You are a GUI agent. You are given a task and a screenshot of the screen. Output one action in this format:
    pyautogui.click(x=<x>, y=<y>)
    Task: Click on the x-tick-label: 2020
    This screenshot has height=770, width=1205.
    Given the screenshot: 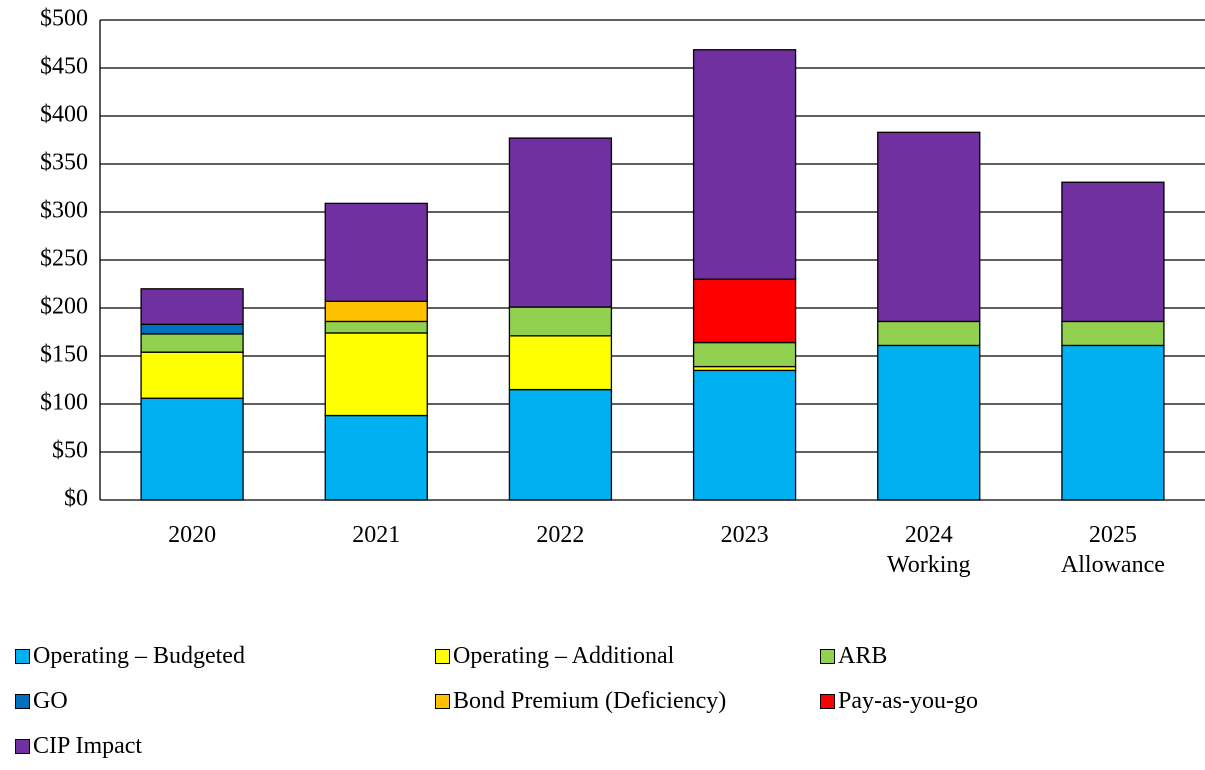 What is the action you would take?
    pyautogui.click(x=192, y=535)
    